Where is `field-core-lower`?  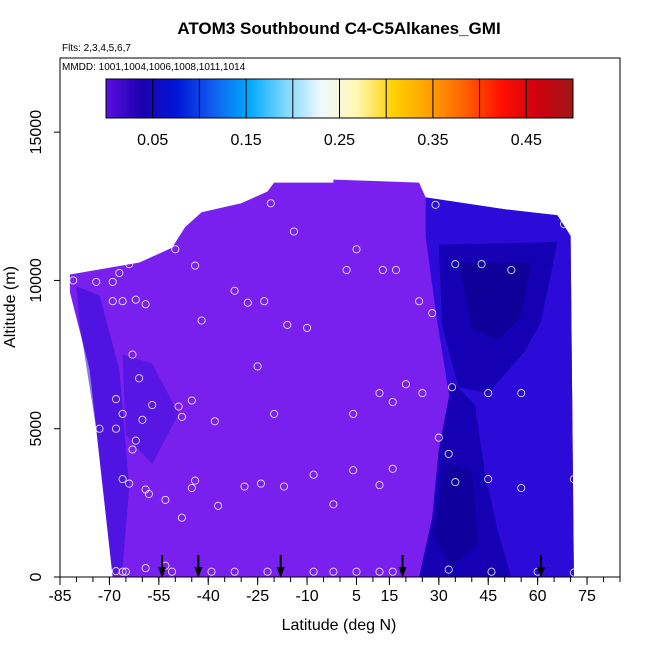 field-core-lower is located at coordinates (455, 516).